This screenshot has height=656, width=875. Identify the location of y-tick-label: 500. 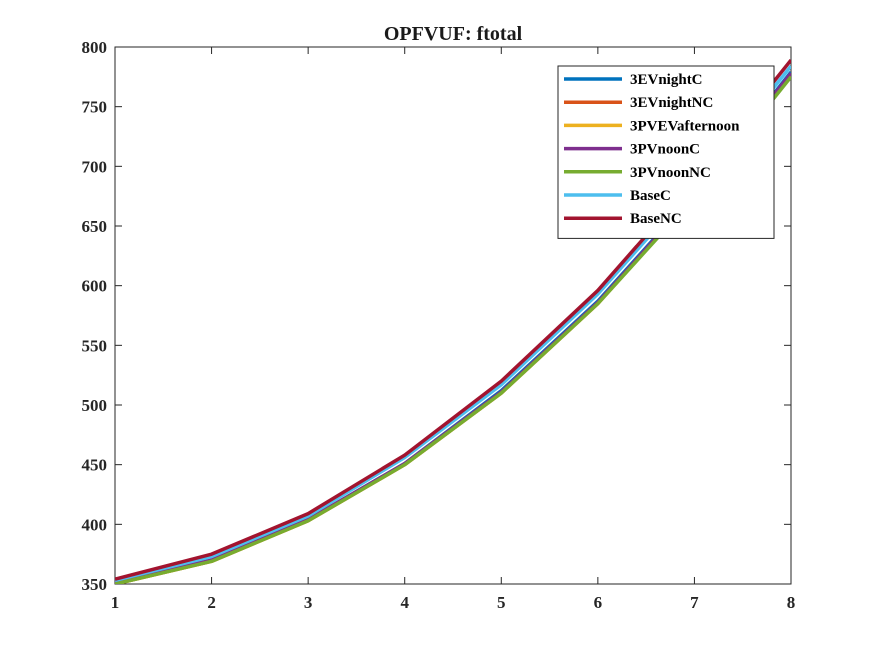
(95, 405).